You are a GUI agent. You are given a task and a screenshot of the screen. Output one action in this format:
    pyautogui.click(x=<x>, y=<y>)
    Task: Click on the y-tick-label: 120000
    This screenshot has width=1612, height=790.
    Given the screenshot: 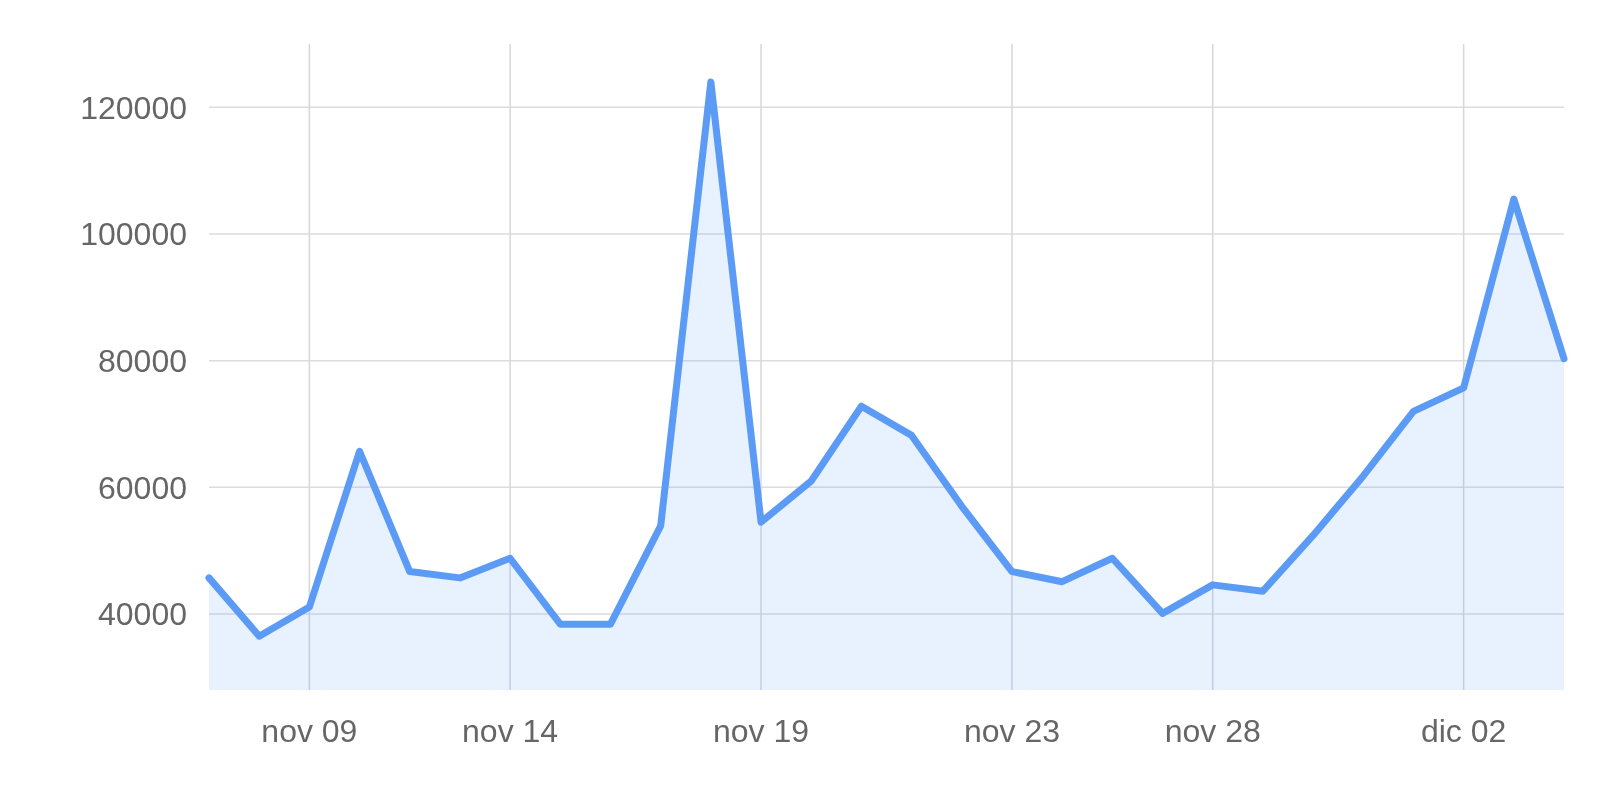 What is the action you would take?
    pyautogui.click(x=133, y=107)
    